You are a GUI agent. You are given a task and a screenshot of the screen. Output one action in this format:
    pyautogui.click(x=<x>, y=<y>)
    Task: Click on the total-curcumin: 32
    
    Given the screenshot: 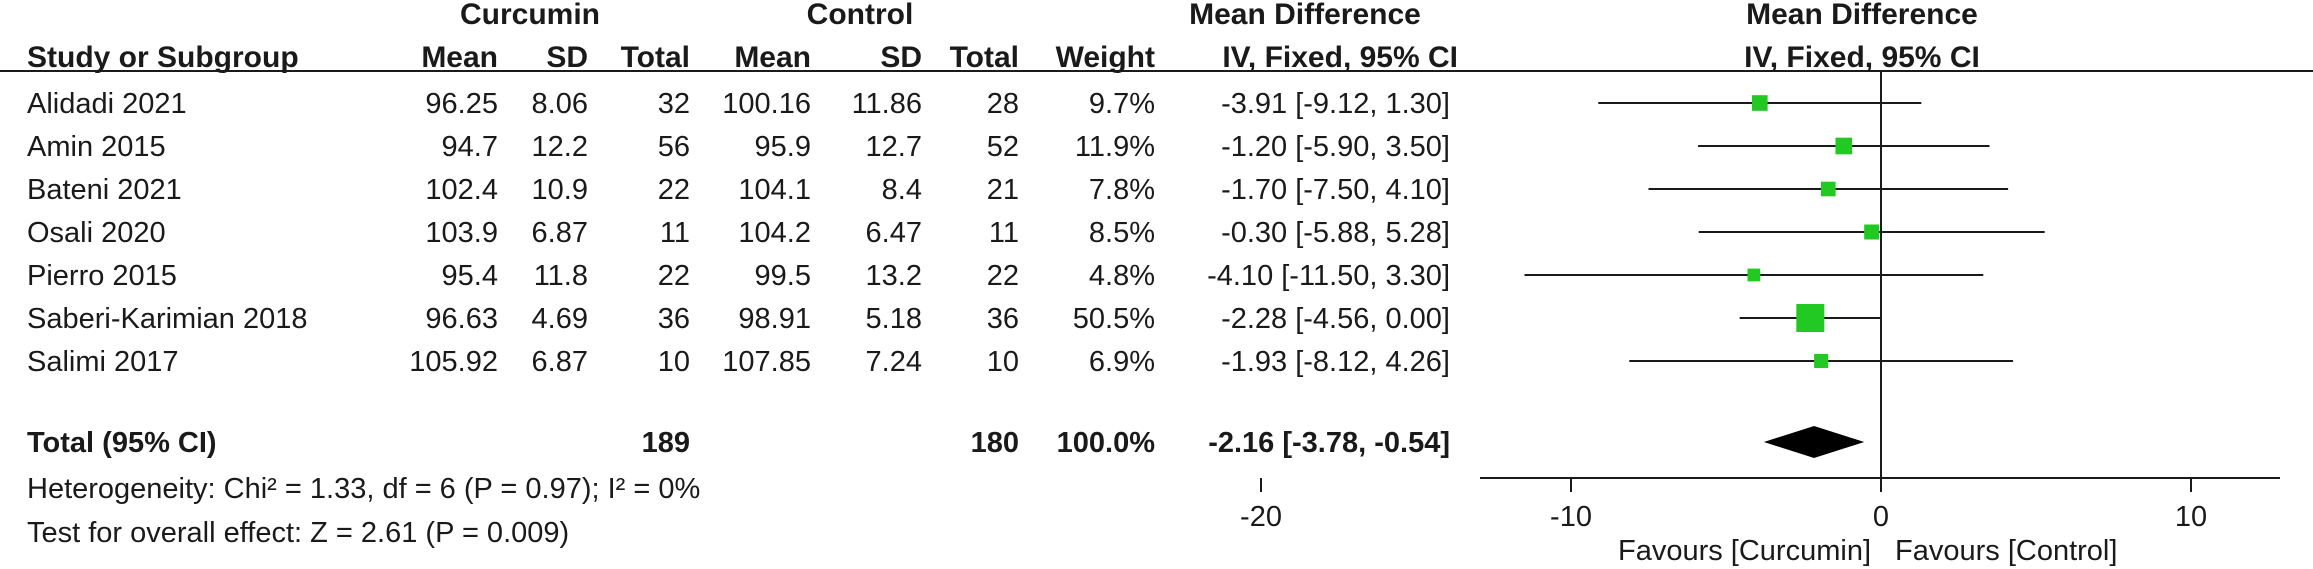 What is the action you would take?
    pyautogui.click(x=674, y=104)
    